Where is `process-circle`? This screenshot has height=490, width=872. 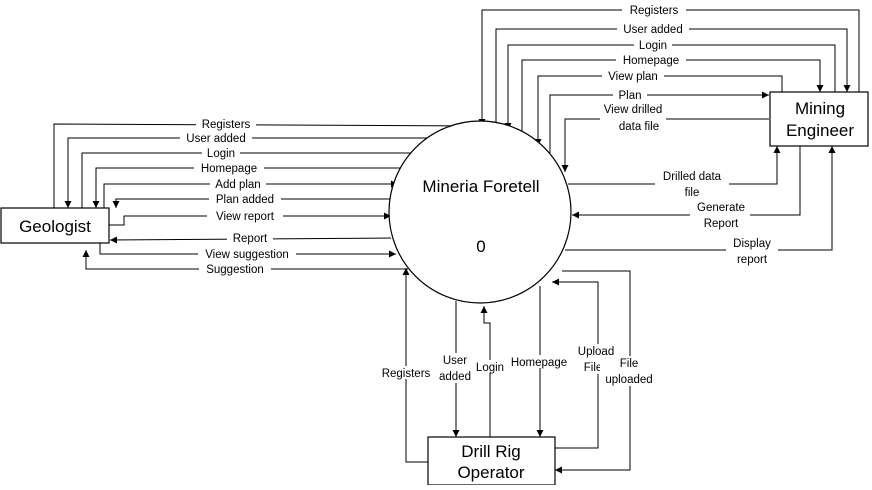 process-circle is located at coordinates (480, 212).